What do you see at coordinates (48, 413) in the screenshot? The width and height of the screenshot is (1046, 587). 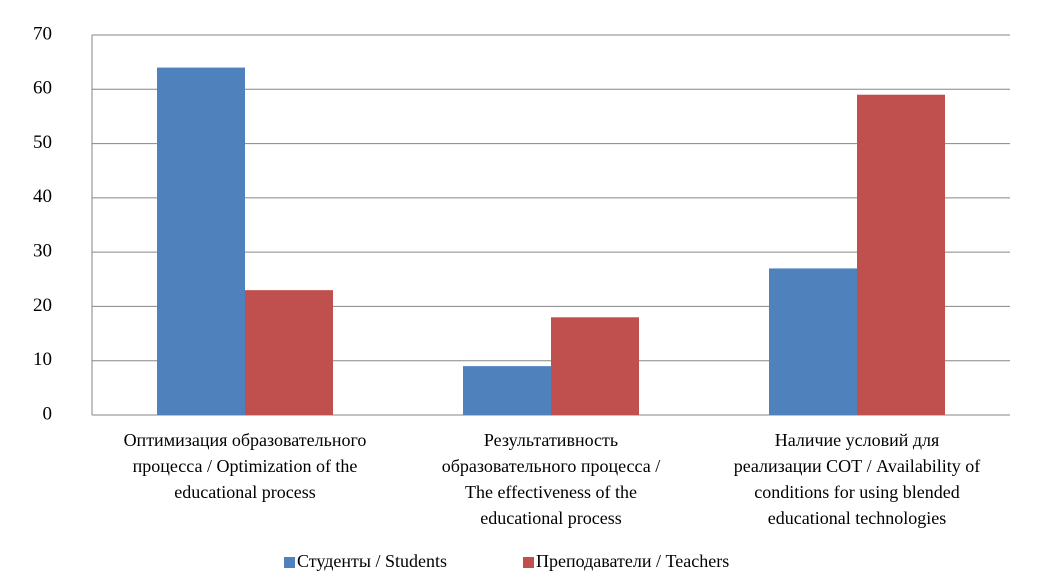 I see `y-tick-label: 0` at bounding box center [48, 413].